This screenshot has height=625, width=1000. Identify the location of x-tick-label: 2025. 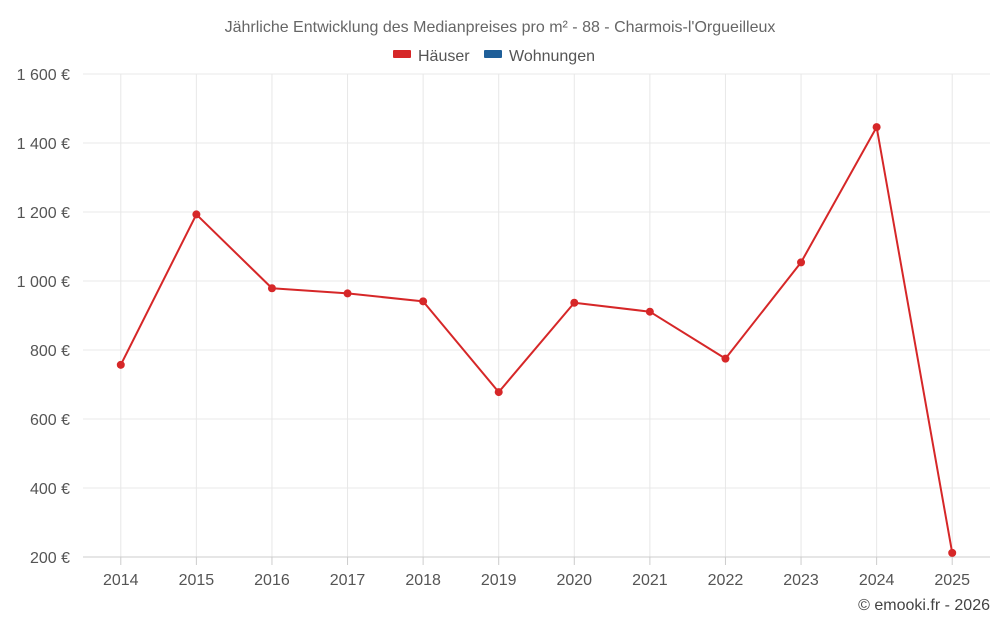
(952, 580).